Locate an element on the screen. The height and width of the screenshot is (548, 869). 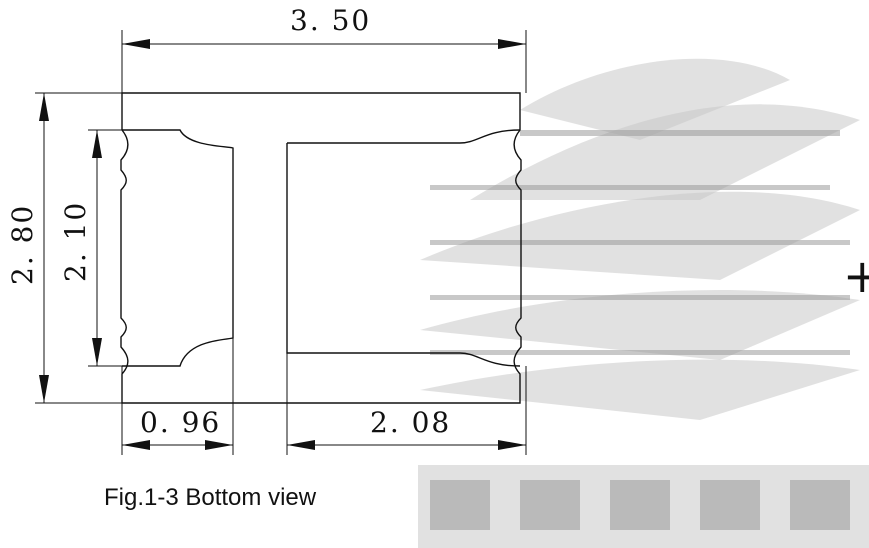
polarity-mark: + is located at coordinates (856, 276).